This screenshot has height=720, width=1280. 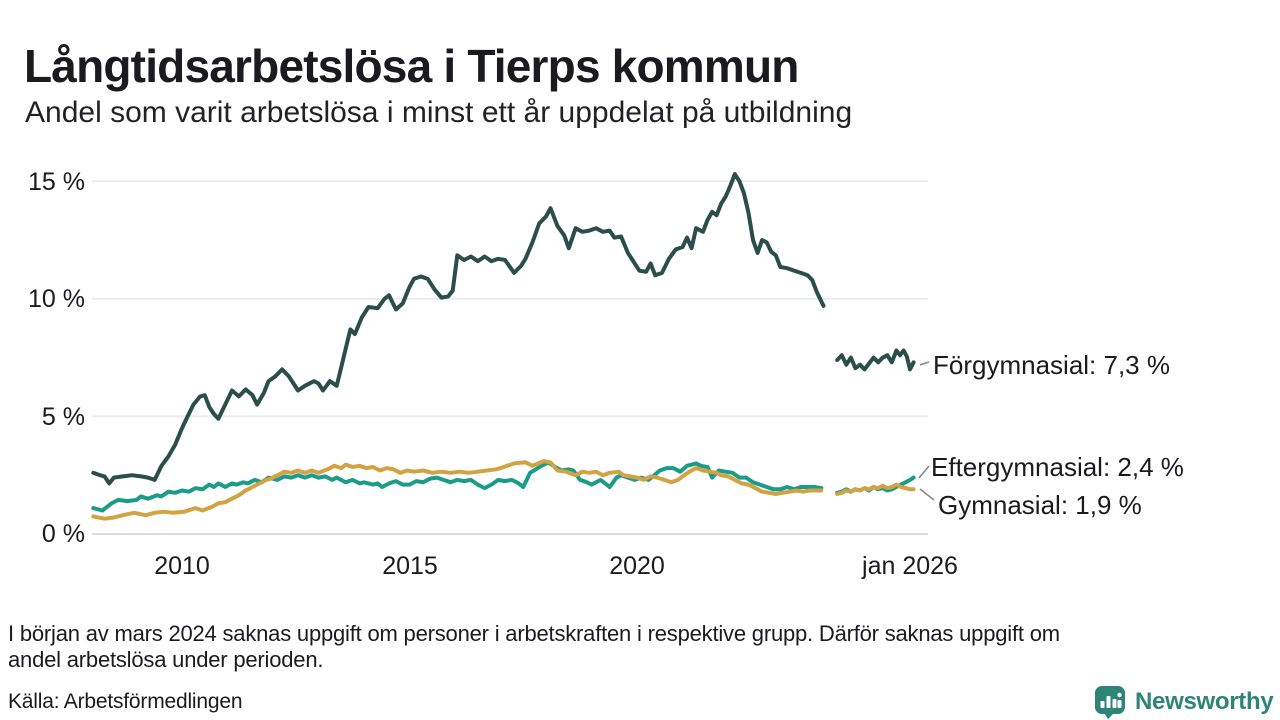 What do you see at coordinates (56, 182) in the screenshot?
I see `y-axis-tick-15: 15 %` at bounding box center [56, 182].